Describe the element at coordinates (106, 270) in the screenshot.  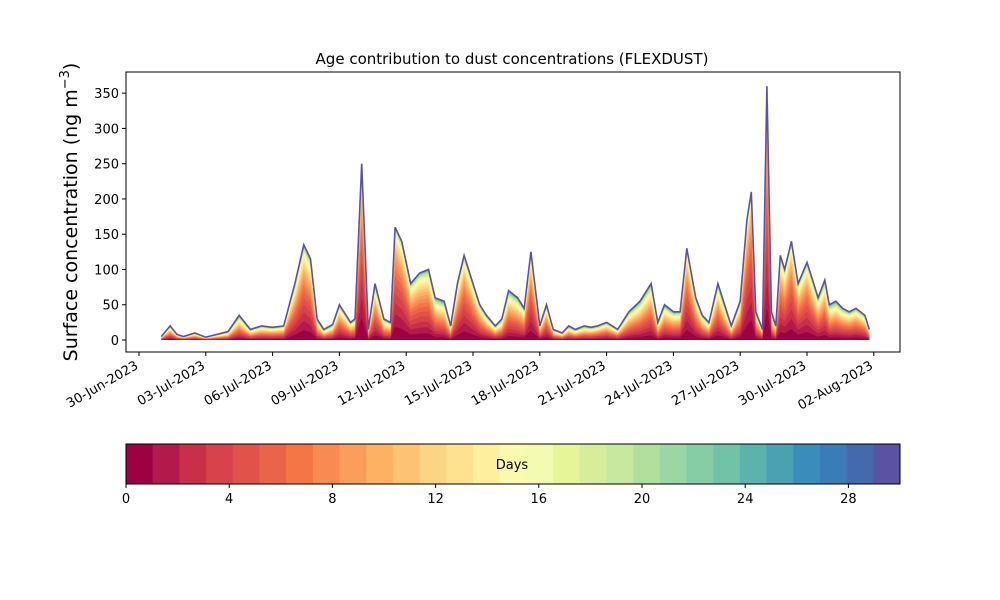
I see `y-tick-label: 100` at that location.